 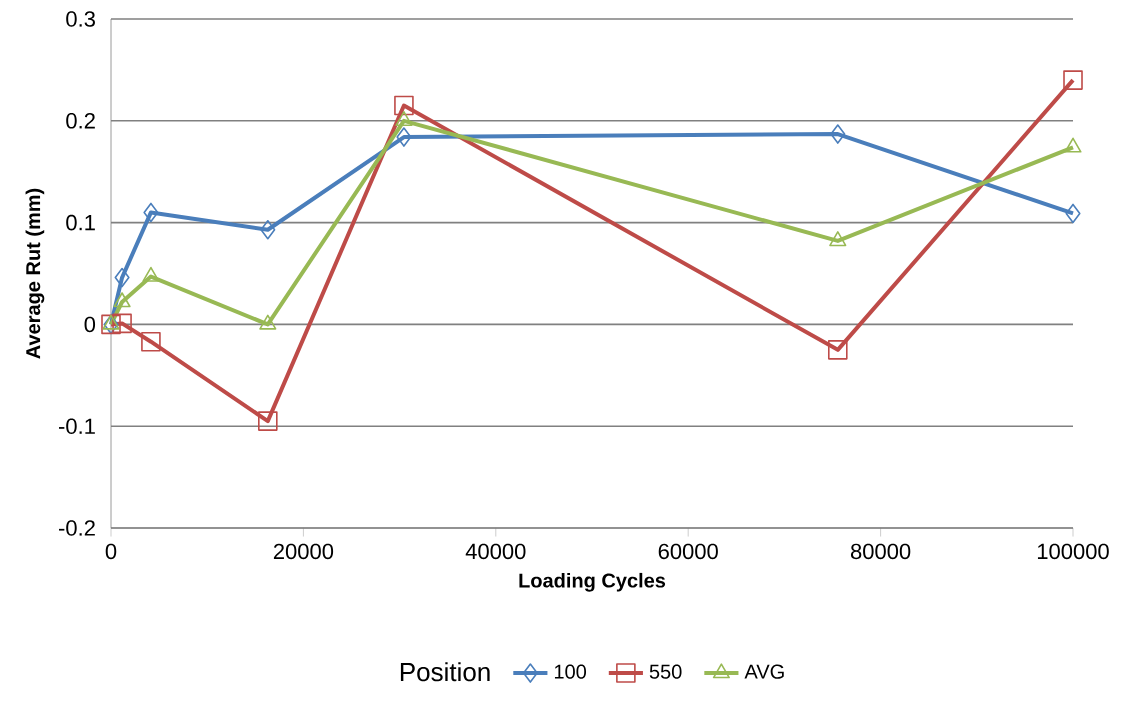 What do you see at coordinates (495, 551) in the screenshot?
I see `x-tick-label: 40000` at bounding box center [495, 551].